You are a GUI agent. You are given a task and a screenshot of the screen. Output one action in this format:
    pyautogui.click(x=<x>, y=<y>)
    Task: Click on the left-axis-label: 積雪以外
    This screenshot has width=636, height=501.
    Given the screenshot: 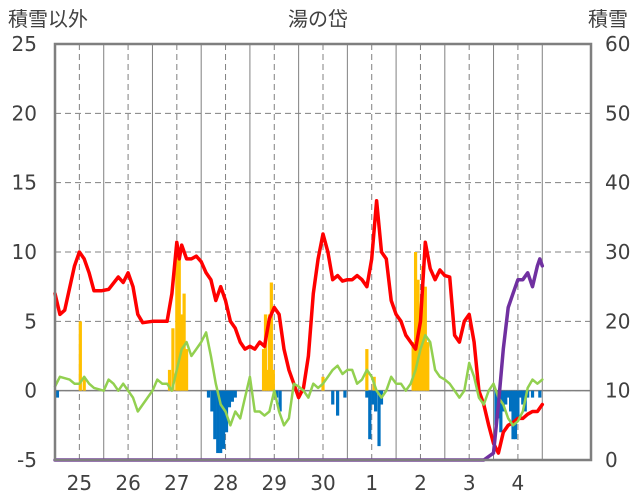 What is the action you would take?
    pyautogui.click(x=48, y=19)
    